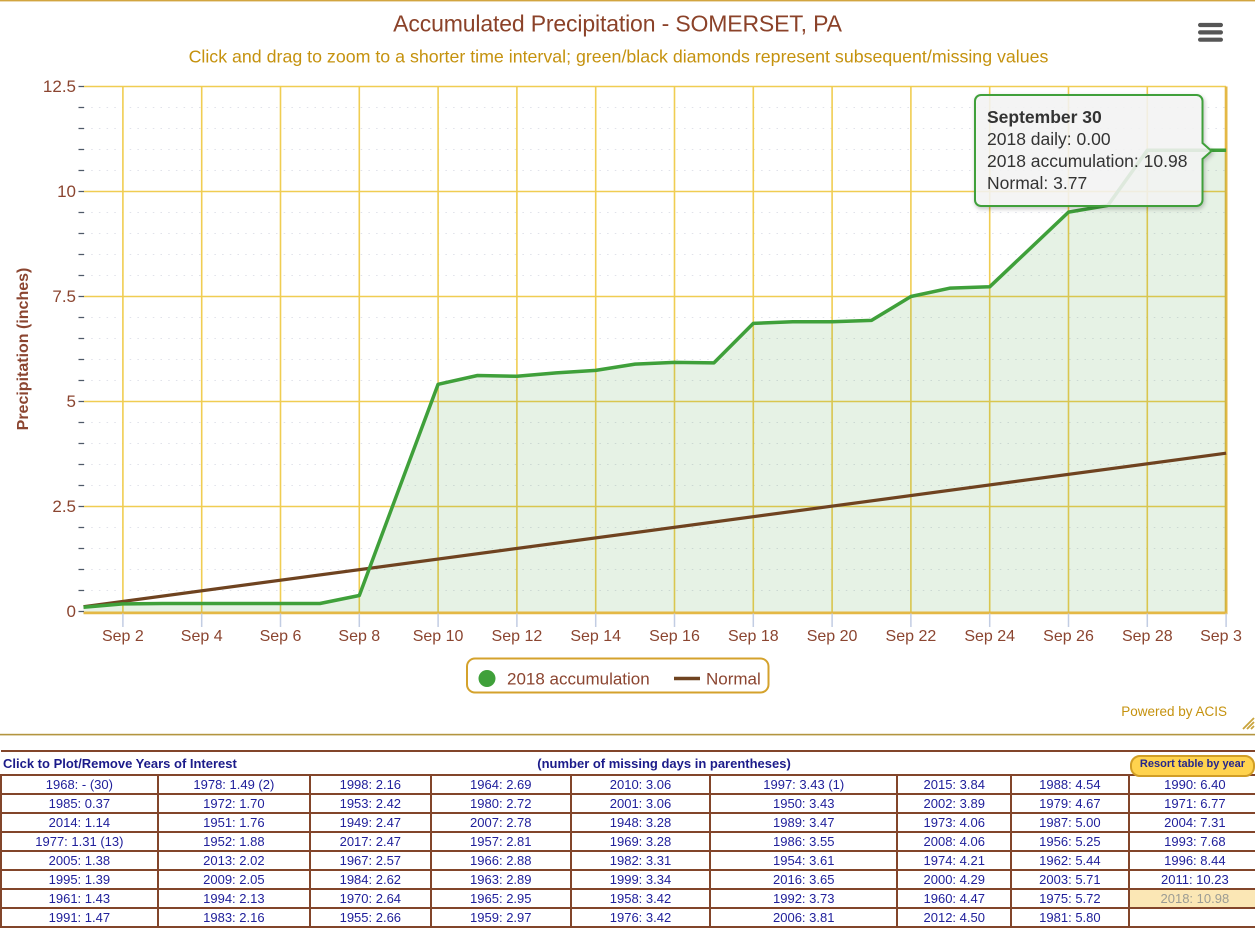  Describe the element at coordinates (1174, 711) in the screenshot. I see `svg-text: Powered by ACIS` at that location.